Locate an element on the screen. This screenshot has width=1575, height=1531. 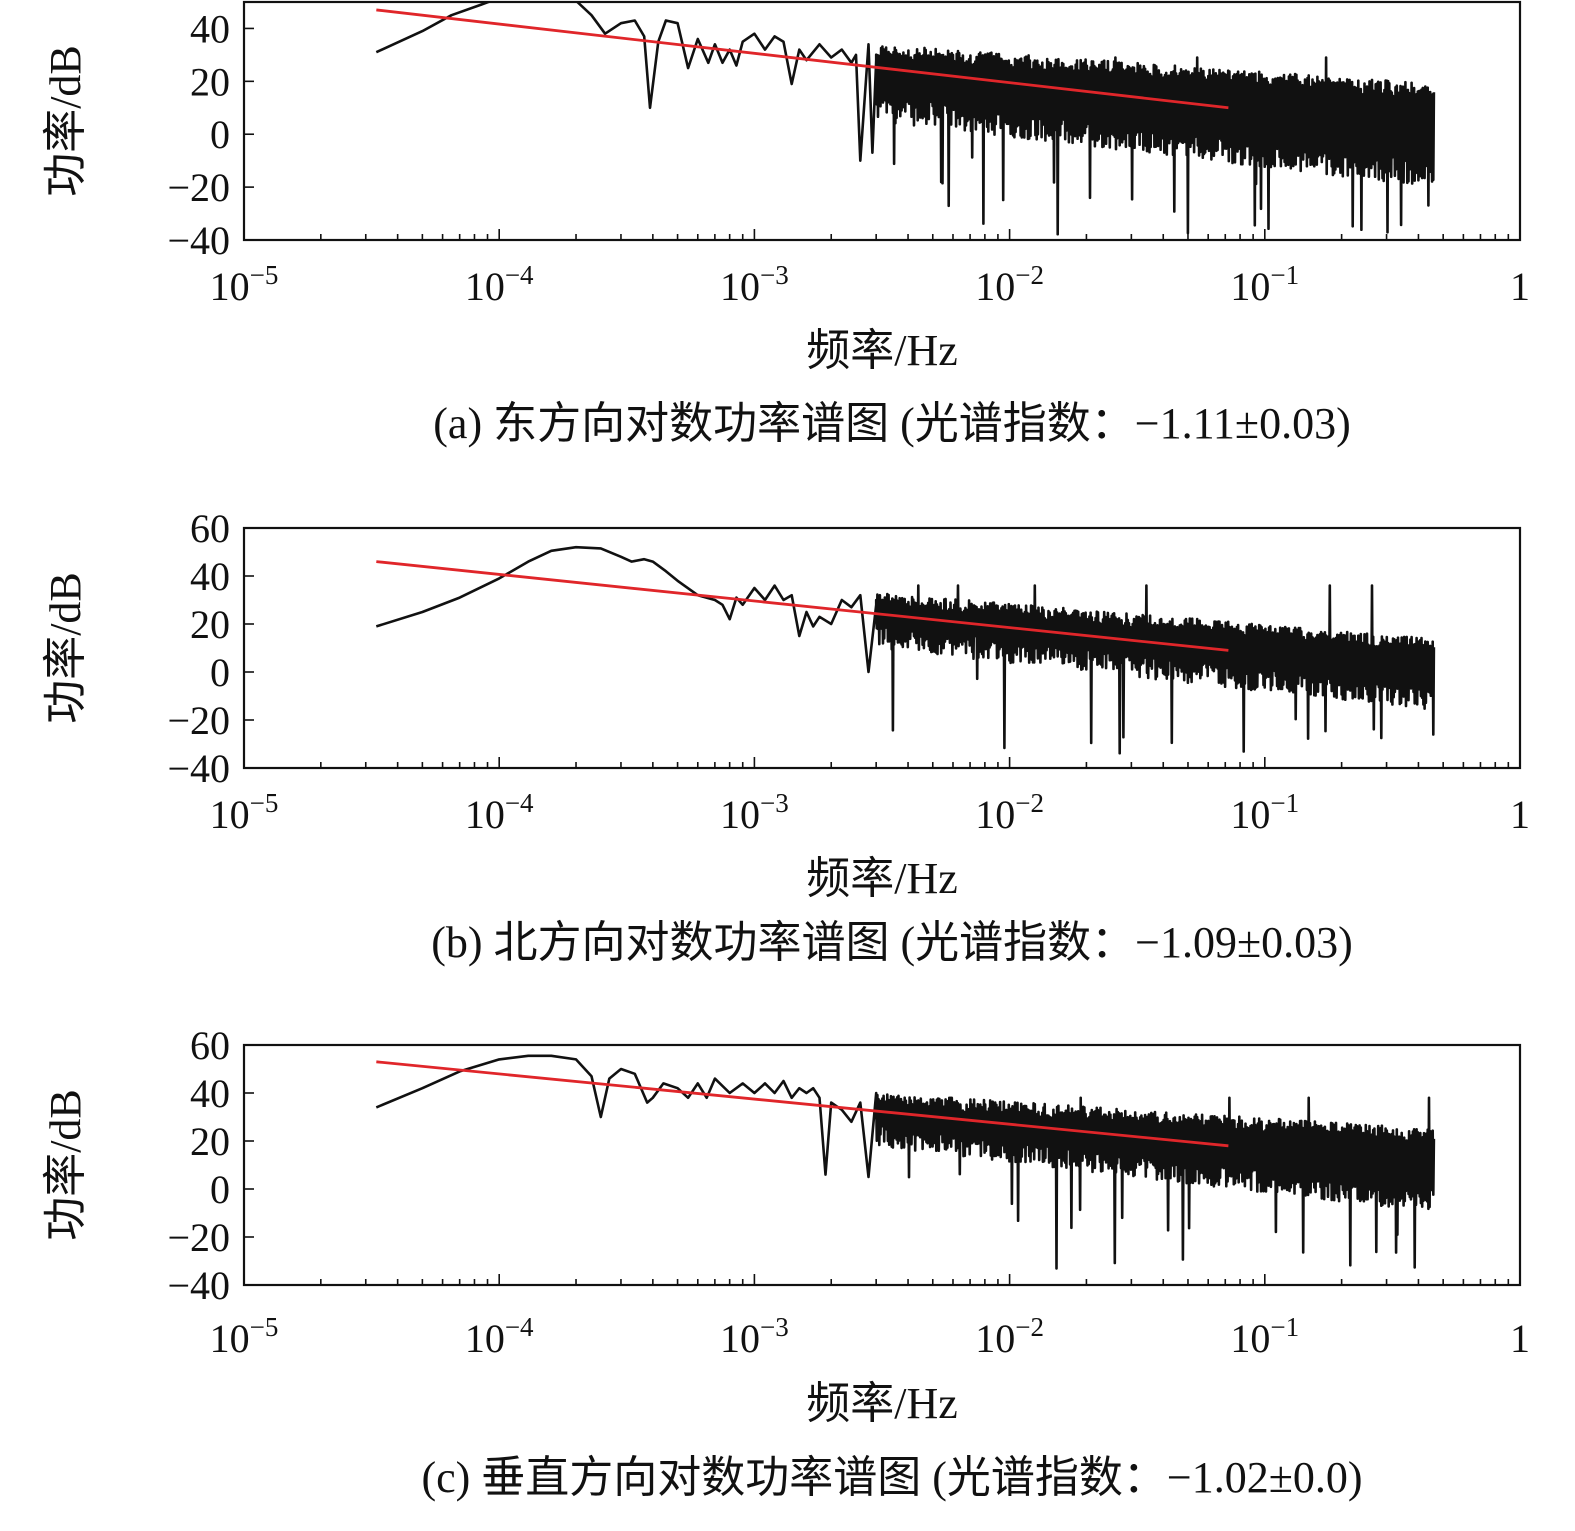
panel-caption: (c) 垂直方向对数功率谱图 (光谱指数：−1.02±0.0) is located at coordinates (891, 1477).